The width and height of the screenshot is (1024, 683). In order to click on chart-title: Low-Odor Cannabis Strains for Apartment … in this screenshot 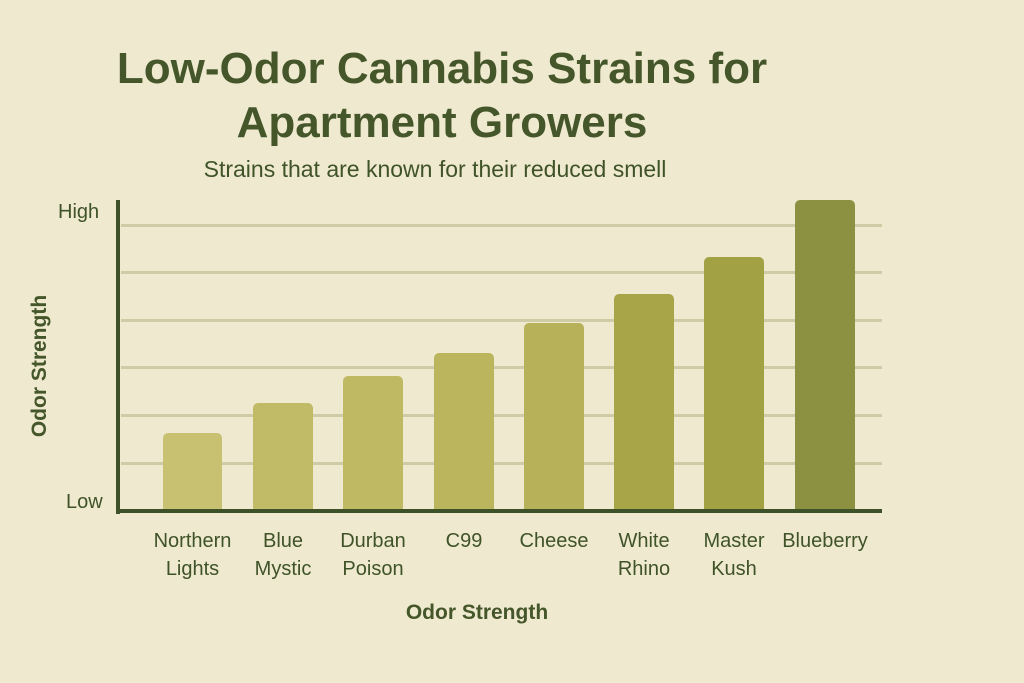, I will do `click(442, 96)`.